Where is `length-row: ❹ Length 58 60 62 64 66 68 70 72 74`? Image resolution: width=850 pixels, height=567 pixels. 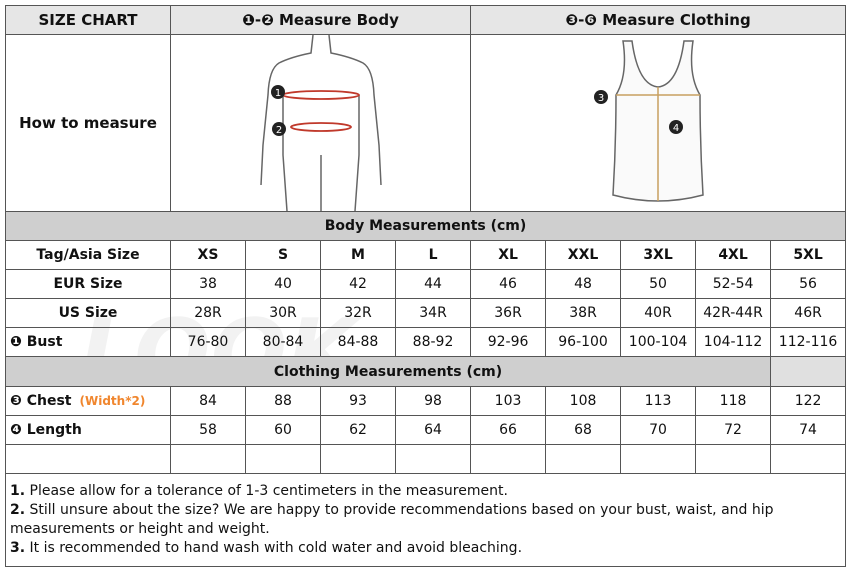 length-row: ❹ Length 58 60 62 64 66 68 70 72 74 is located at coordinates (426, 430).